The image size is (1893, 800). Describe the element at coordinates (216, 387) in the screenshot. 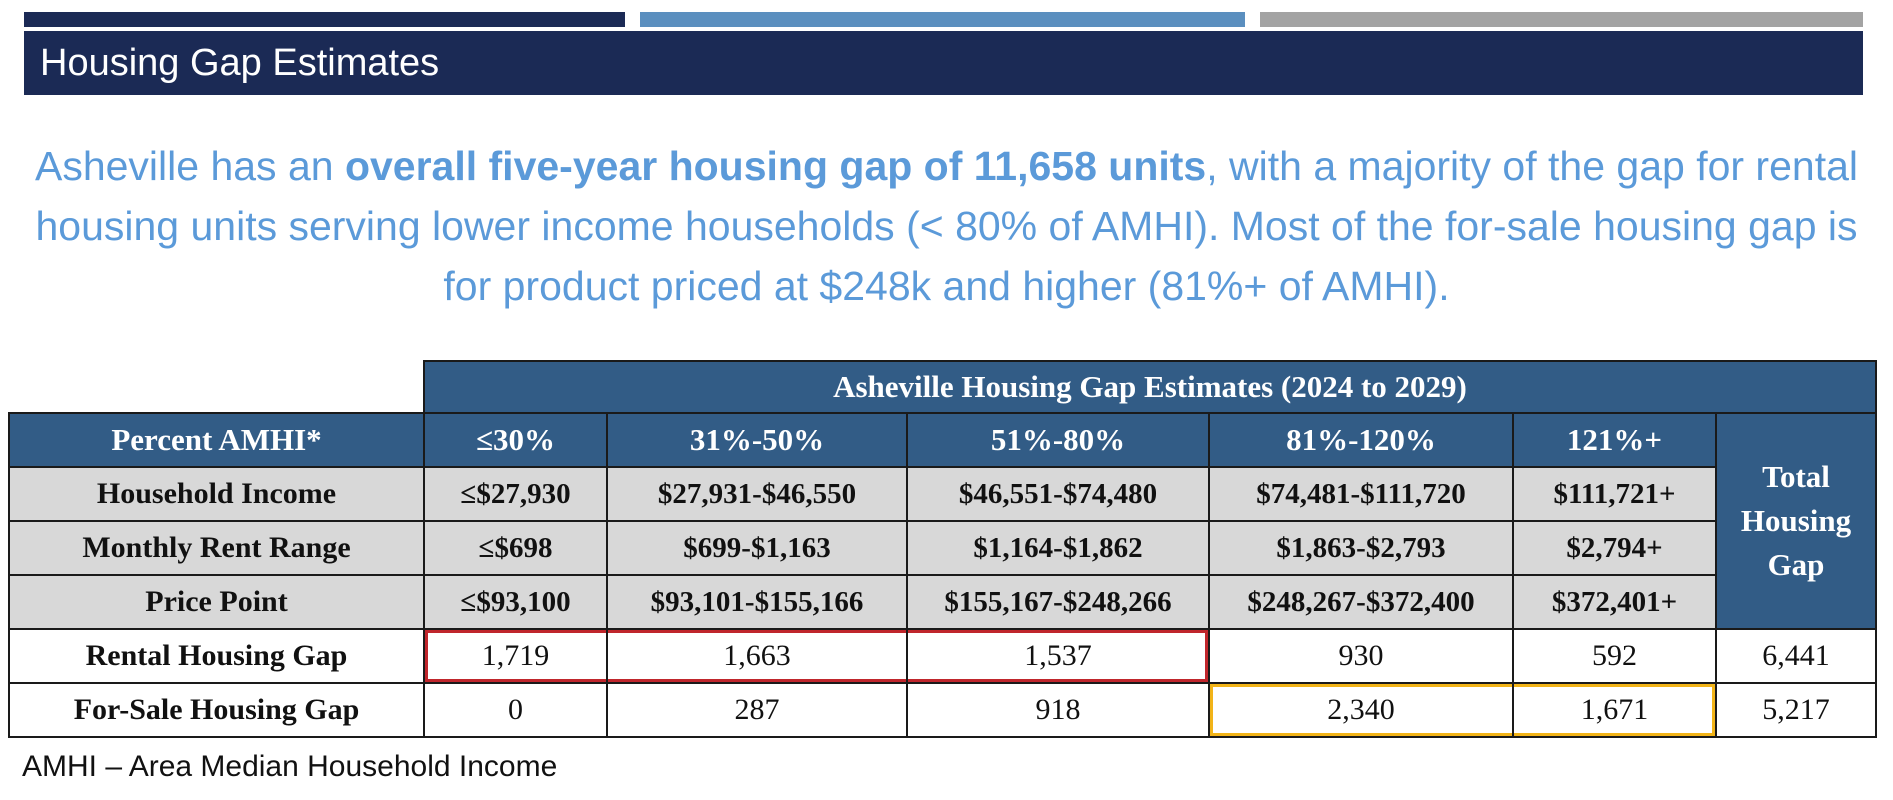

I see `table-corner-blank` at that location.